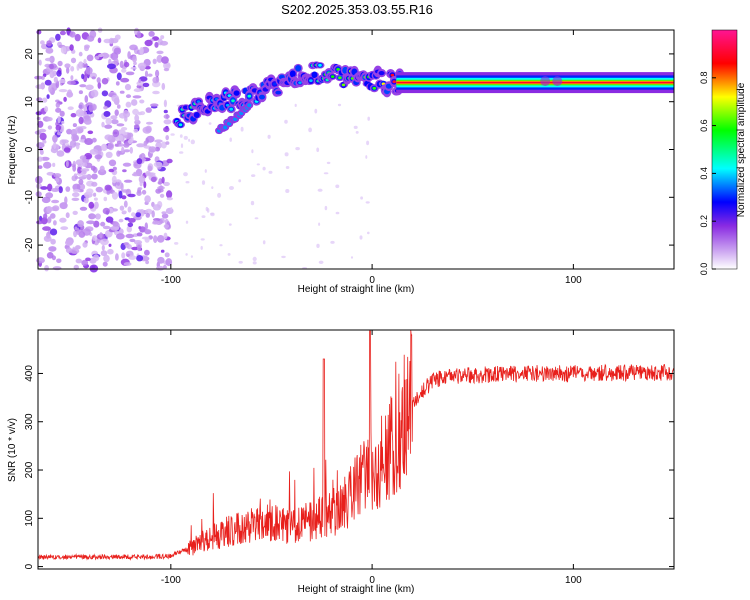  Describe the element at coordinates (171, 280) in the screenshot. I see `x-tick-label: -100` at that location.